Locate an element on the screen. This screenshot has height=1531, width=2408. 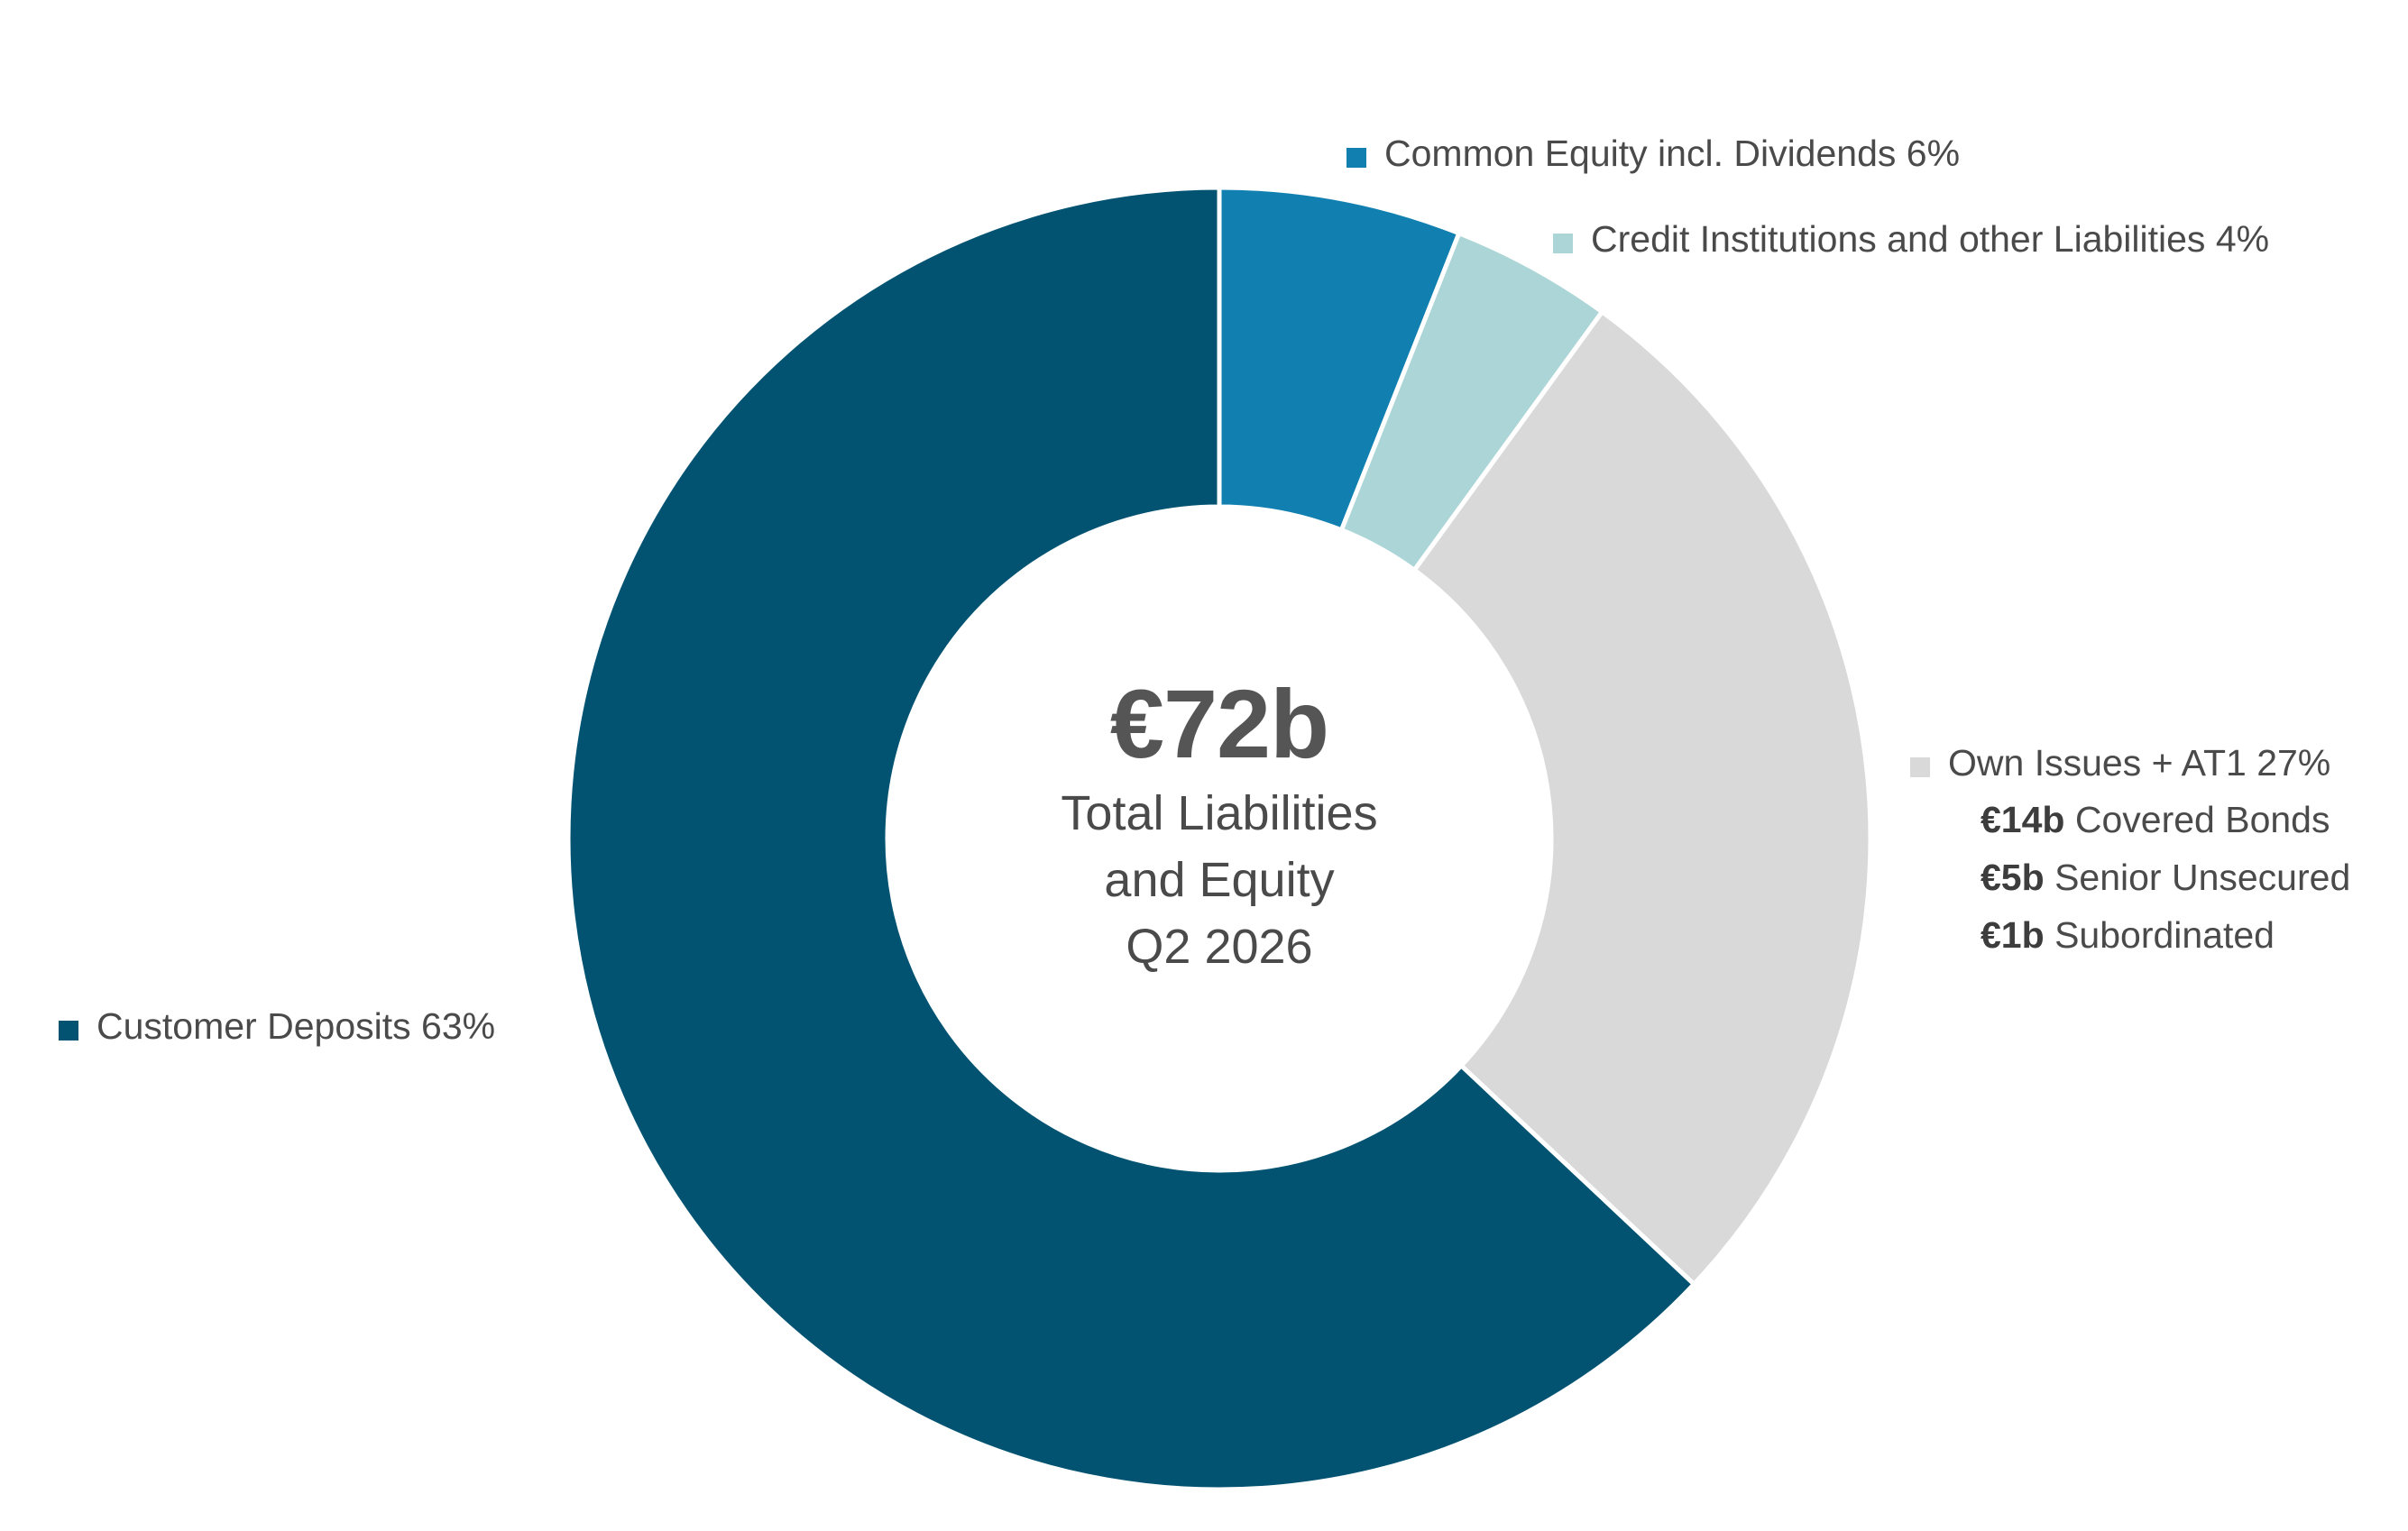
breakdown-amount-covered-bonds: €14b is located at coordinates (2023, 819).